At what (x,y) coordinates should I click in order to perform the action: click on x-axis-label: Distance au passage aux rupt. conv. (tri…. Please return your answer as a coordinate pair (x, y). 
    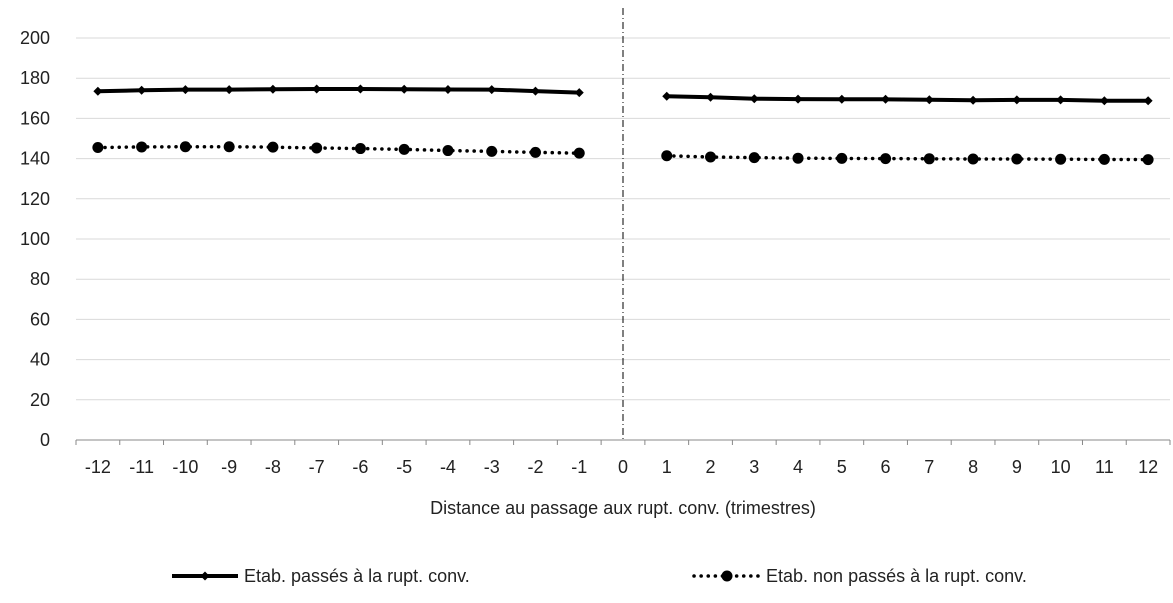
    Looking at the image, I should click on (623, 508).